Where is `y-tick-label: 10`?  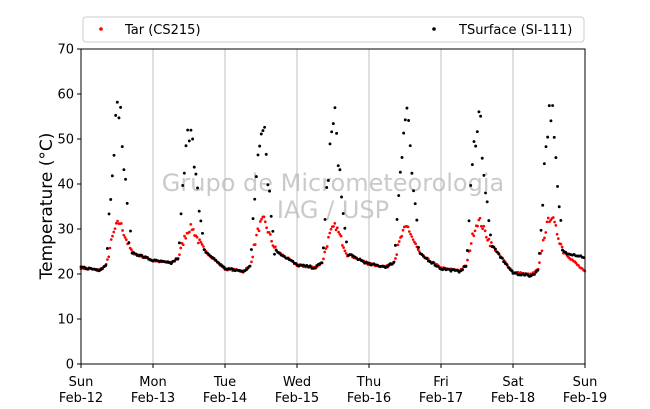 y-tick-label: 10 is located at coordinates (65, 320).